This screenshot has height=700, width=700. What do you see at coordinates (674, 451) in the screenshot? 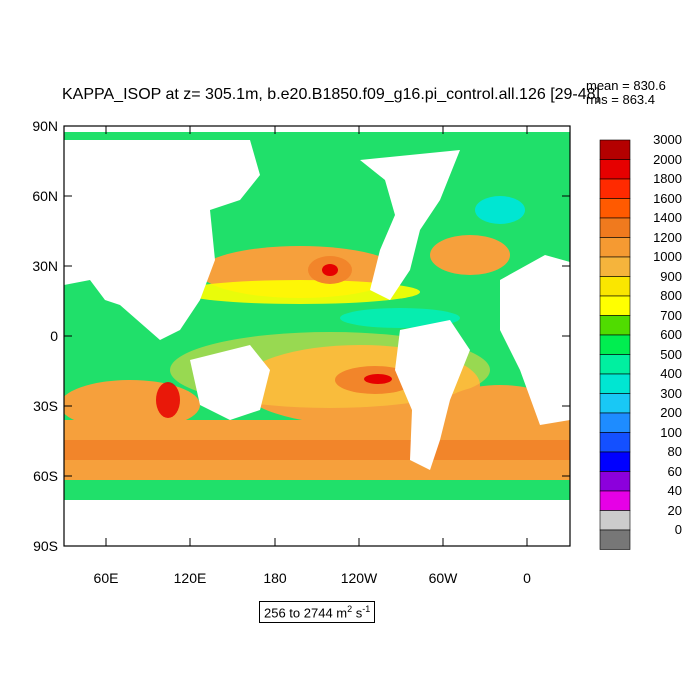
I see `colorbar-tick-label: 80` at bounding box center [674, 451].